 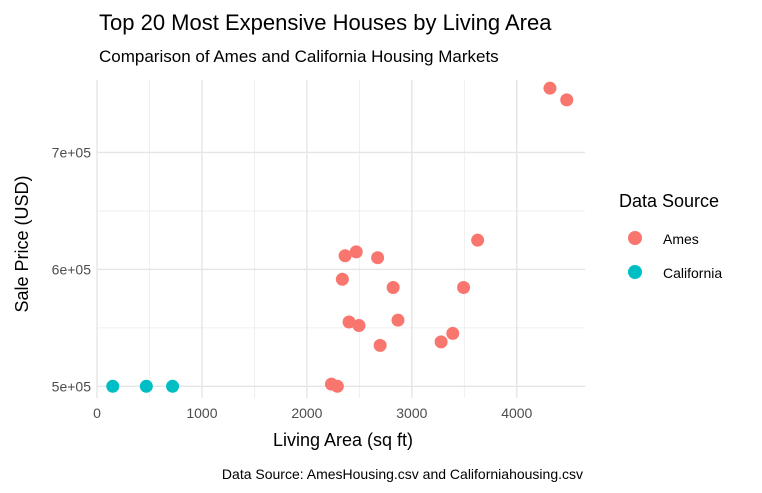 What do you see at coordinates (97, 413) in the screenshot?
I see `x-tick-label: 0` at bounding box center [97, 413].